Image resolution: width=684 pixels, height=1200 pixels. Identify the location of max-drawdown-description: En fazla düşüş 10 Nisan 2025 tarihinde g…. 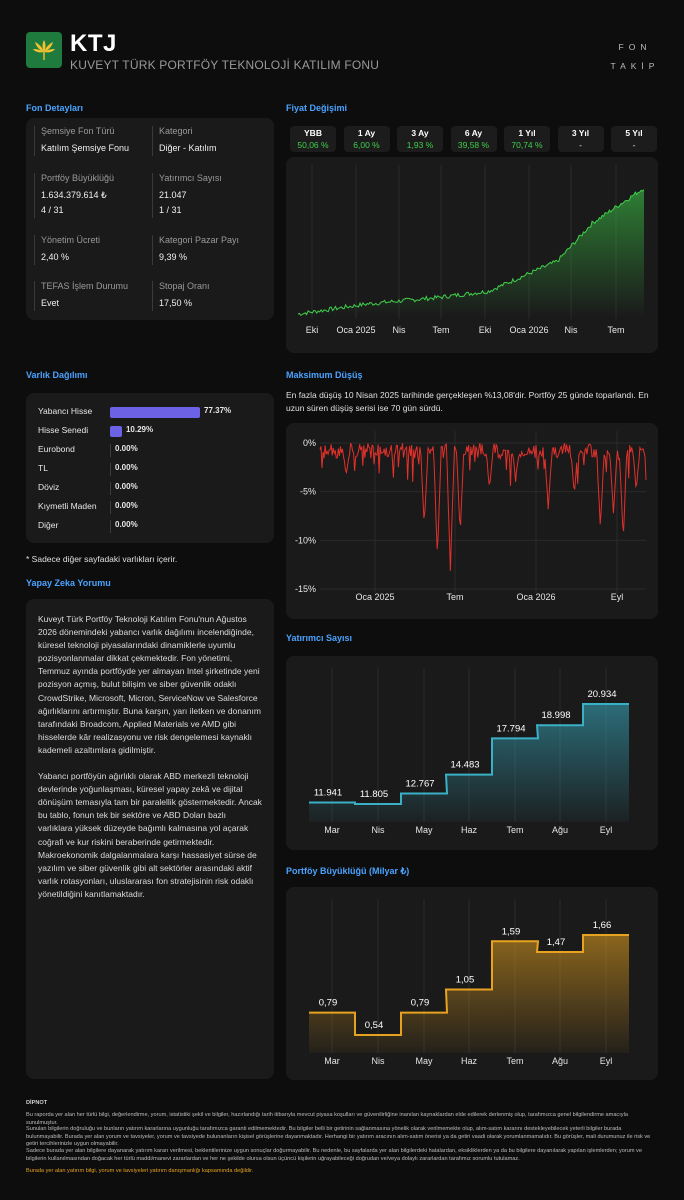
(467, 401).